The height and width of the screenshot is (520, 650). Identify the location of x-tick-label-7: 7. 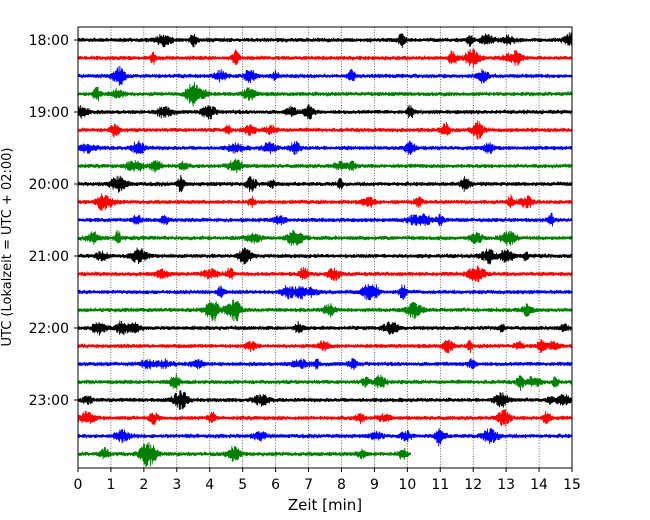
(308, 485).